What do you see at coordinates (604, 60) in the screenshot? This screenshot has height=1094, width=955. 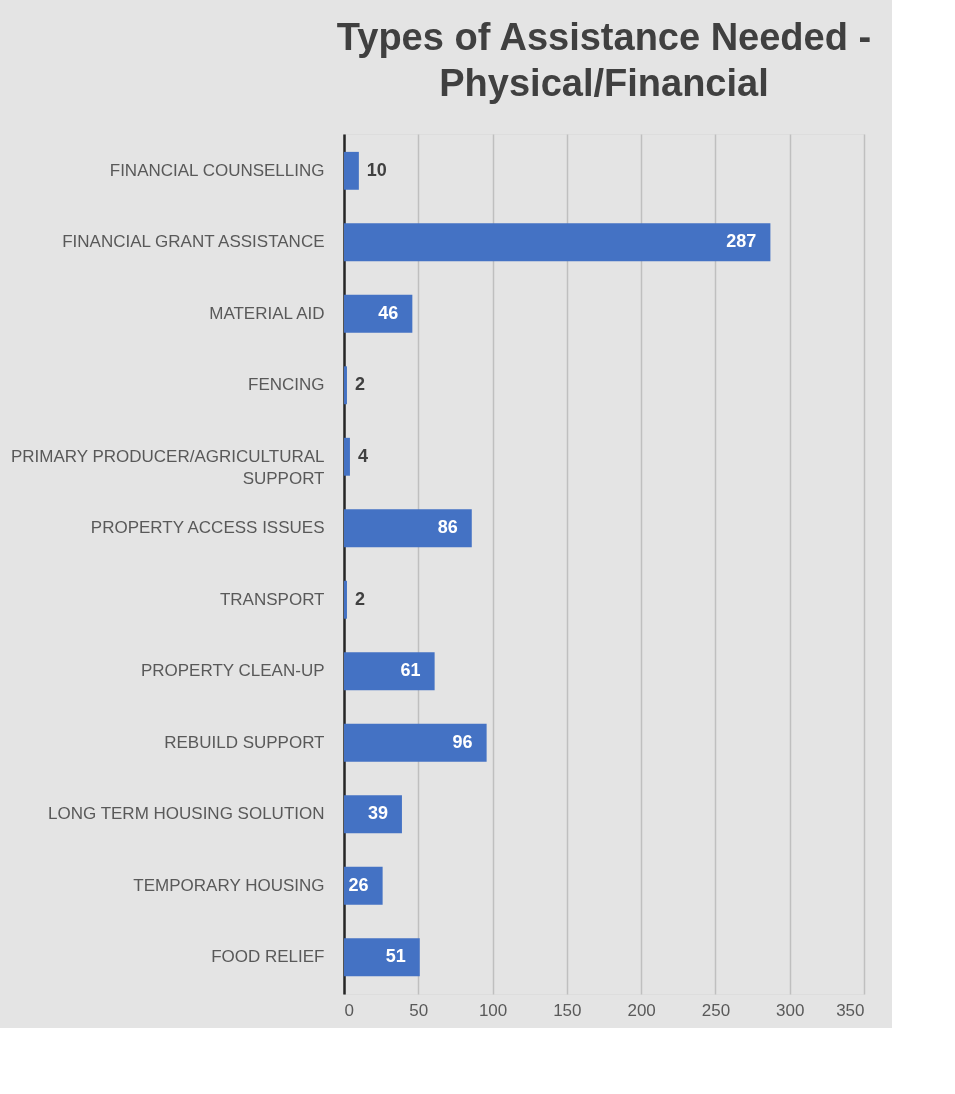 I see `chart-title: Types of Assistance Needed - Physical/Financial` at bounding box center [604, 60].